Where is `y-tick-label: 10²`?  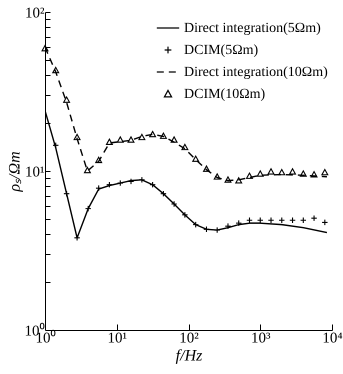
y-tick-label: 10² is located at coordinates (35, 14).